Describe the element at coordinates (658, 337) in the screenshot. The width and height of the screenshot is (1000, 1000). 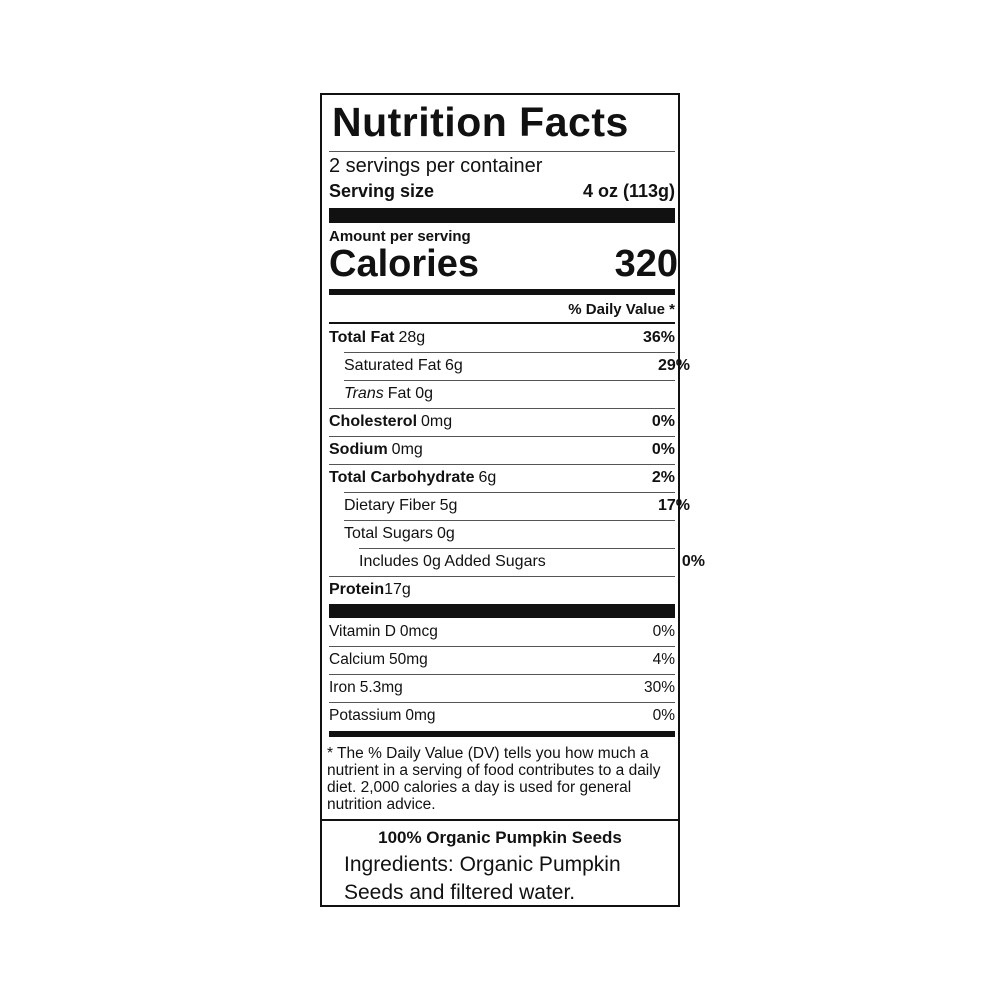
I see `daily-value: 36%` at that location.